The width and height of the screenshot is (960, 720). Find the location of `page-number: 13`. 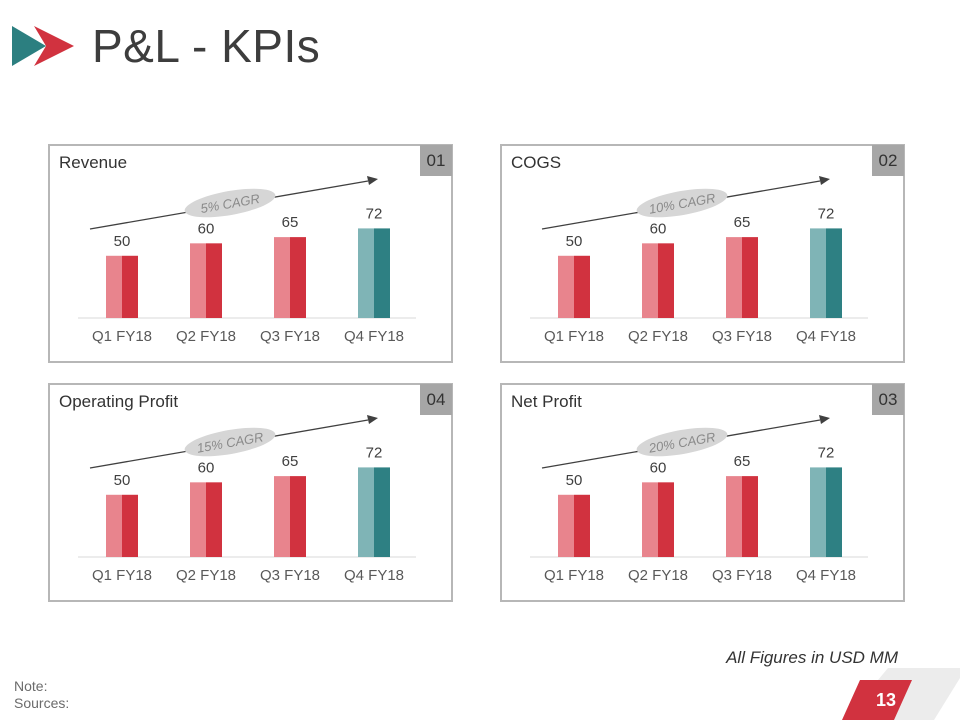

page-number: 13 is located at coordinates (886, 700).